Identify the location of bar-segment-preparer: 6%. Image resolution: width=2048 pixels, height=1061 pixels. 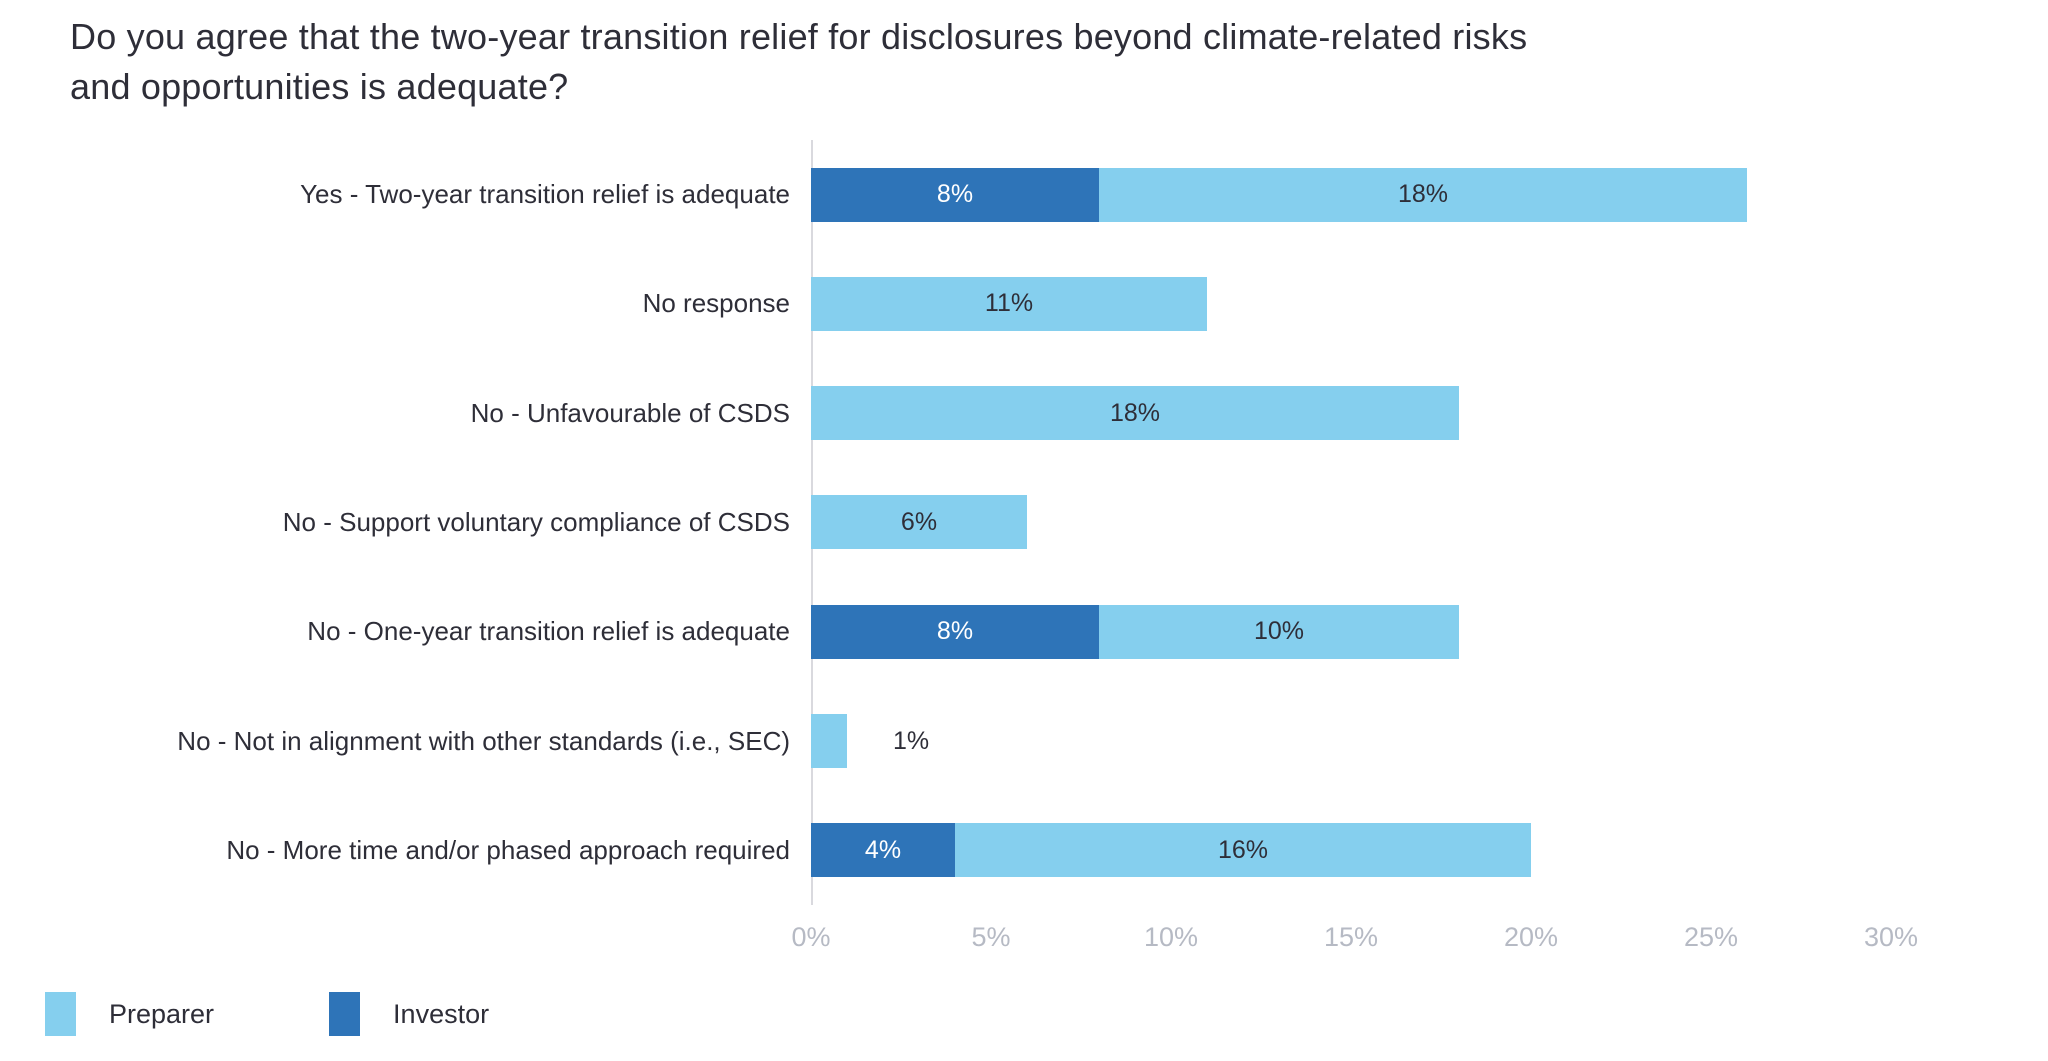
(919, 522).